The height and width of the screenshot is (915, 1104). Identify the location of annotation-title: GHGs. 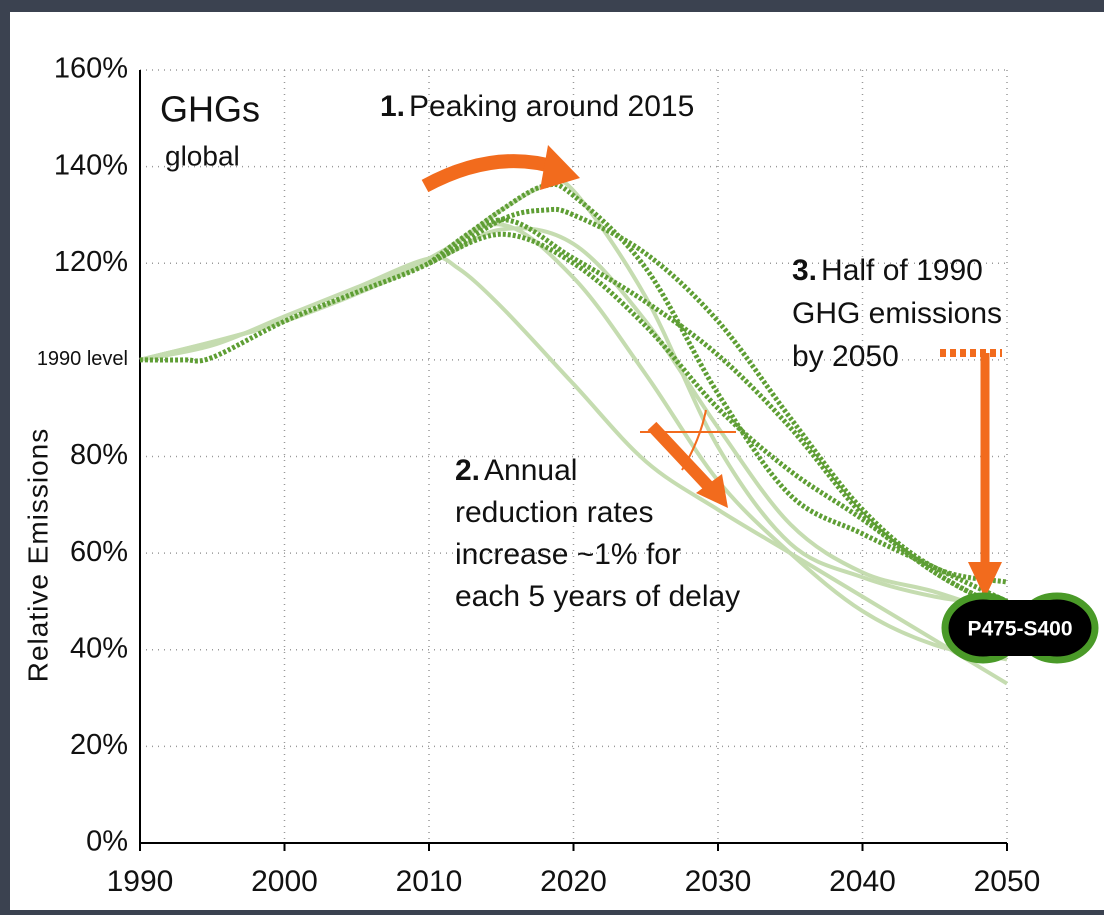
(210, 109).